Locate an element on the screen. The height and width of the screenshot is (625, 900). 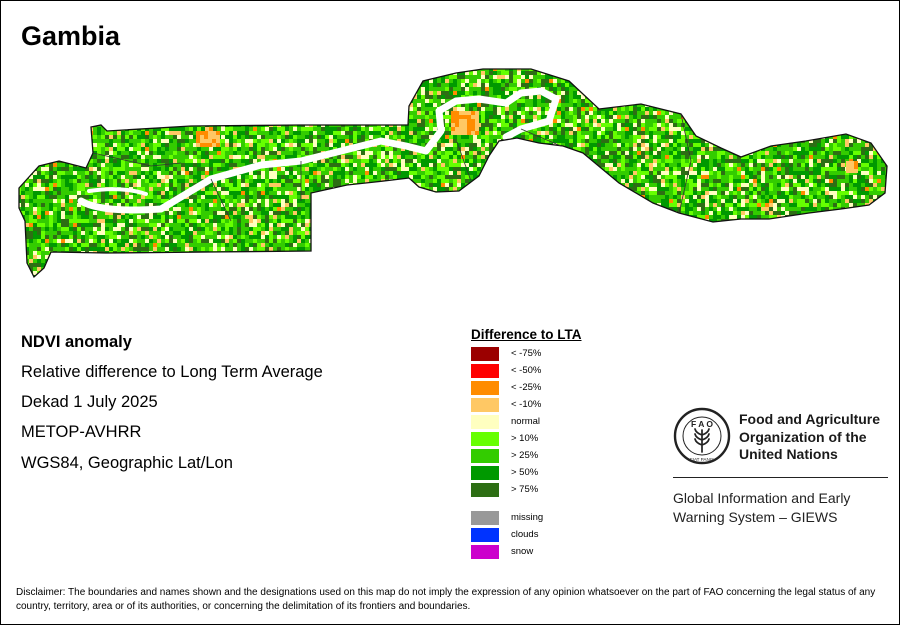
legend-label: snow is located at coordinates (522, 551).